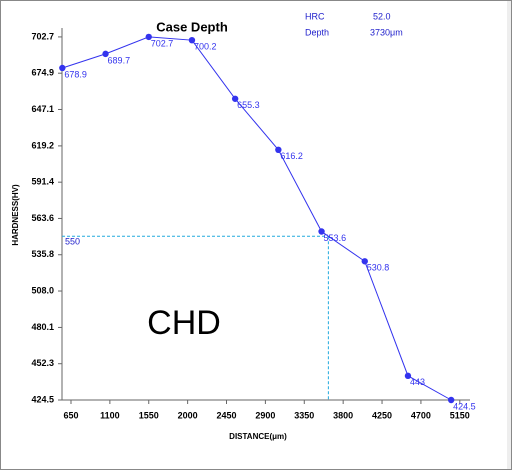 The height and width of the screenshot is (471, 513). I want to click on value-label: 655.3, so click(248, 105).